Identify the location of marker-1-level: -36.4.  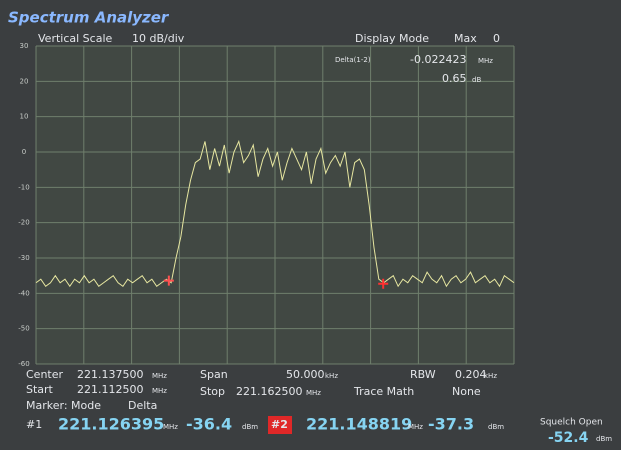
(209, 424).